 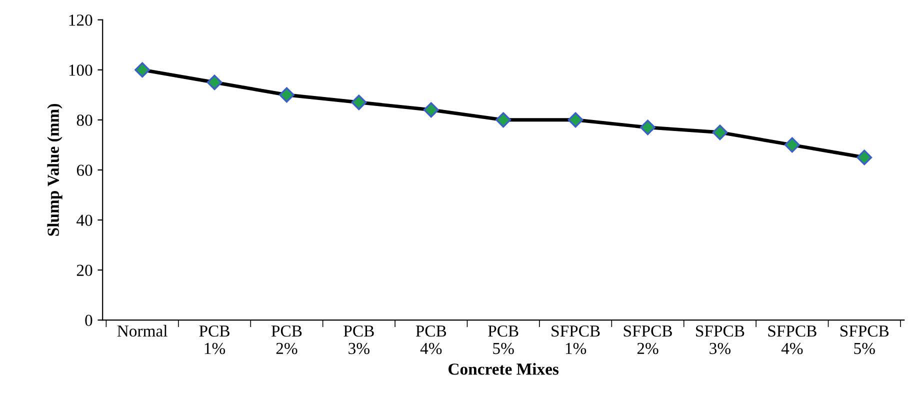 What do you see at coordinates (80, 70) in the screenshot?
I see `y-tick-label: 100` at bounding box center [80, 70].